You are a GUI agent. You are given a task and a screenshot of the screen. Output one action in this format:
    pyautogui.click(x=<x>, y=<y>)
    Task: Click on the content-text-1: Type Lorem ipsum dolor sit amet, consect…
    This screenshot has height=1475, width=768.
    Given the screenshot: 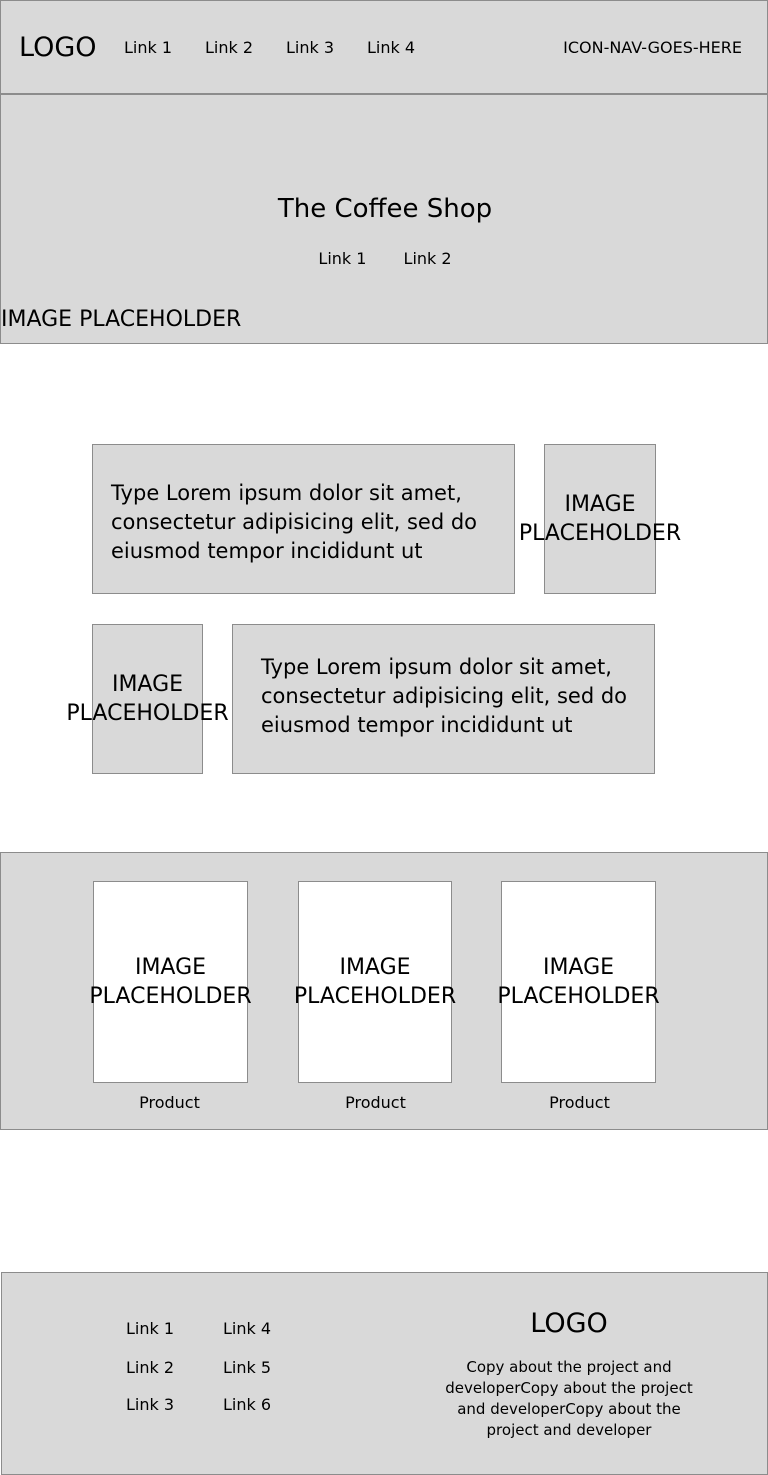 What is the action you would take?
    pyautogui.click(x=294, y=522)
    